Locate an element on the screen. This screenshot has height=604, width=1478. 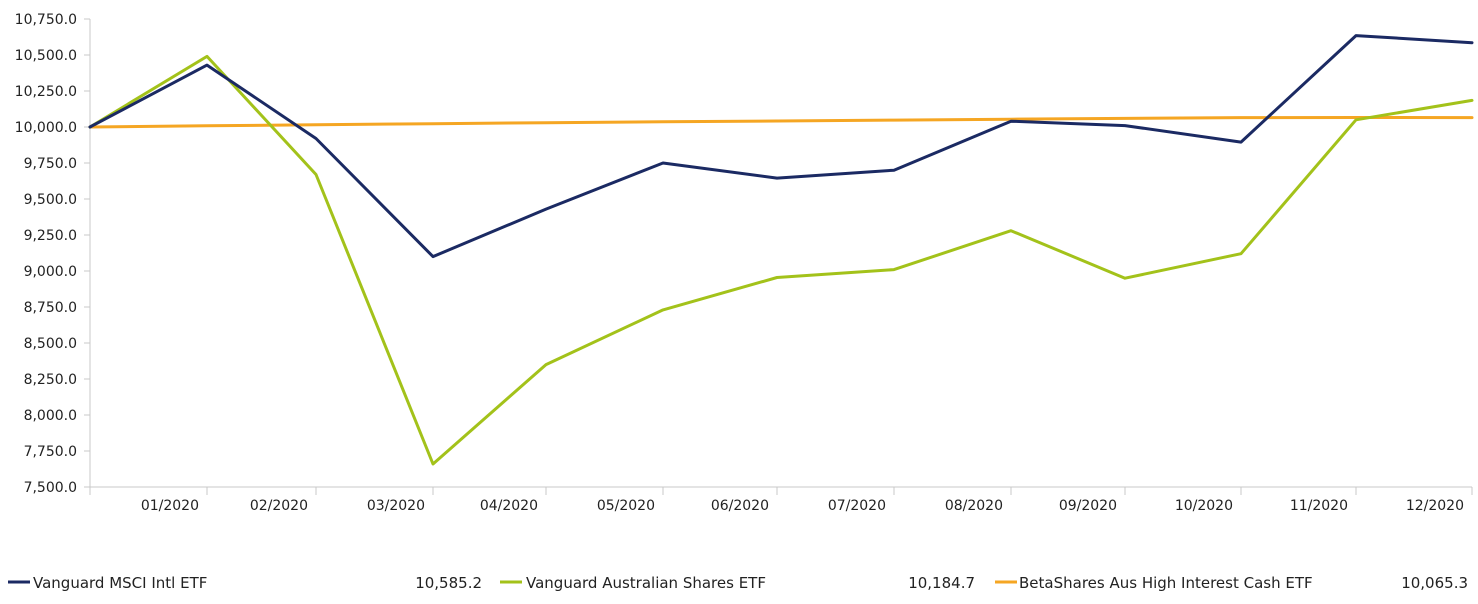
x-tick-label: 05/2020 is located at coordinates (626, 506).